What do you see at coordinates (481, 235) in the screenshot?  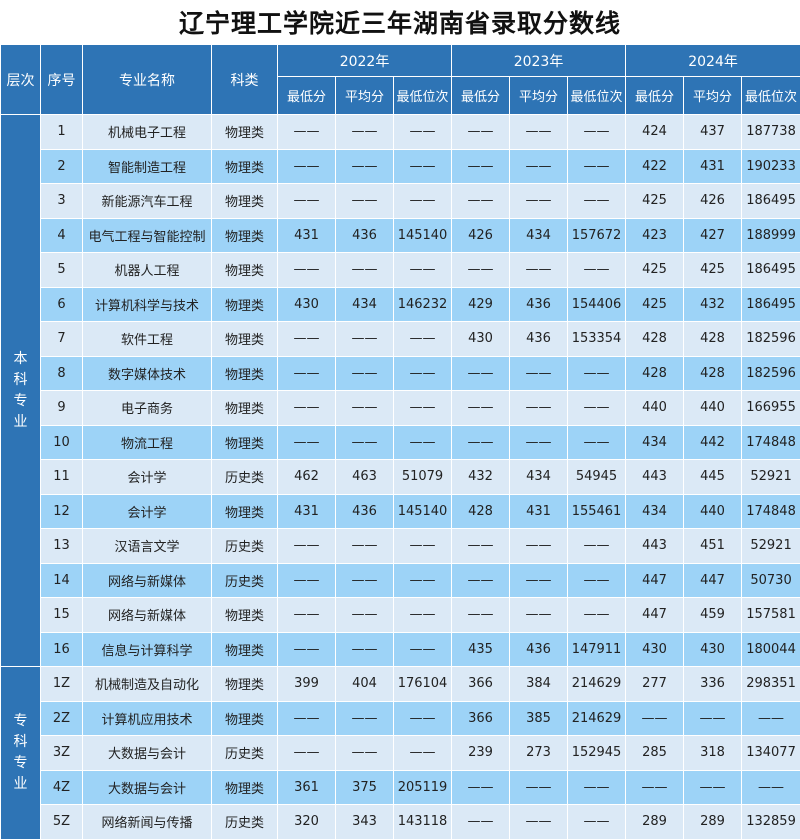 I see `min-score-cell: 426` at bounding box center [481, 235].